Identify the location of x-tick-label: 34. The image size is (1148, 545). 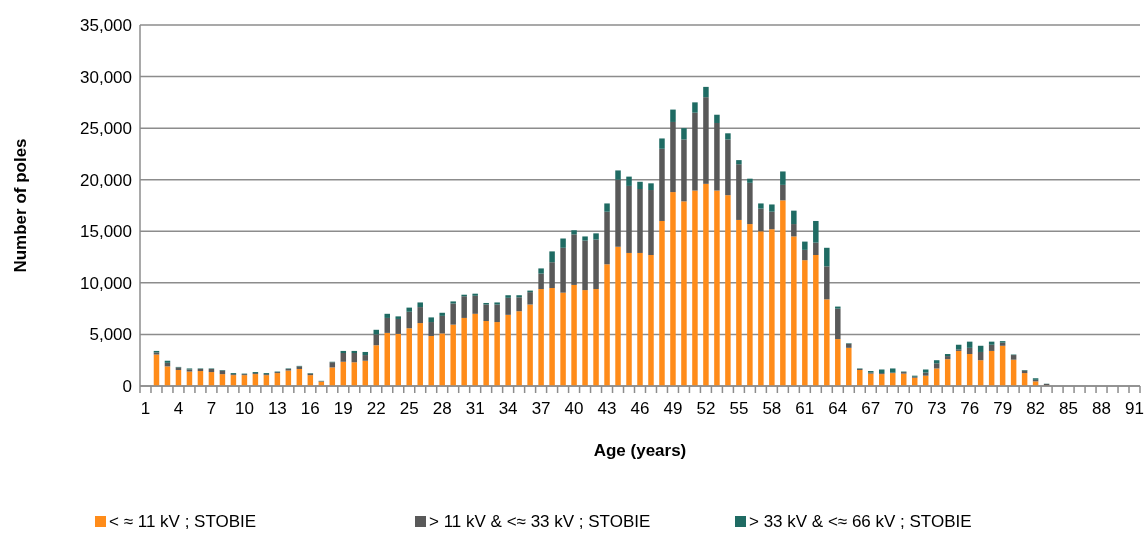
(508, 408).